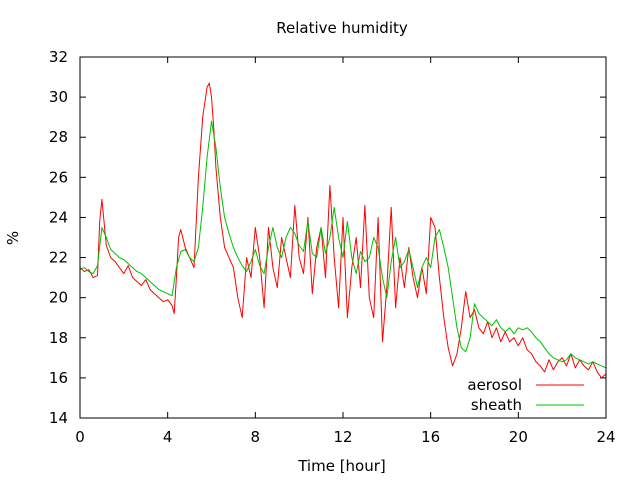 This screenshot has width=640, height=480. I want to click on legend-label-aerosol: aerosol, so click(494, 385).